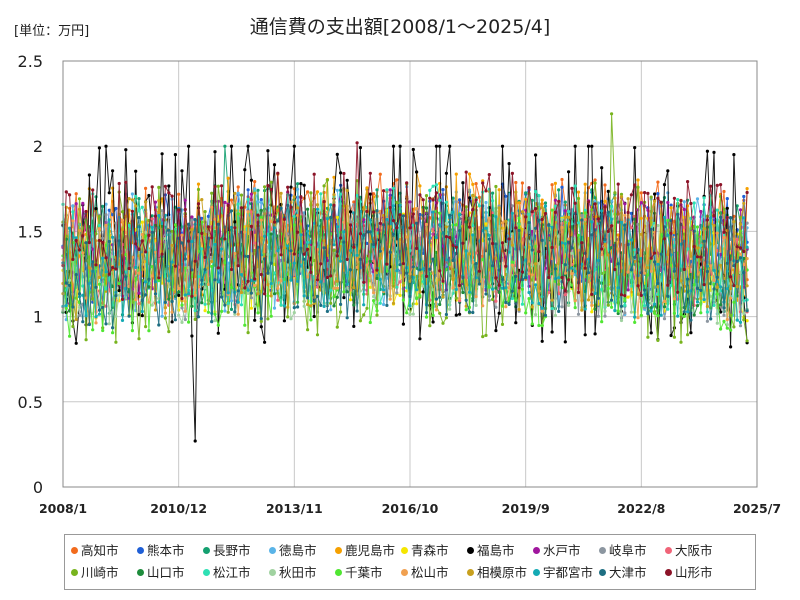  What do you see at coordinates (63, 508) in the screenshot?
I see `x-tick-label: 2008/1` at bounding box center [63, 508].